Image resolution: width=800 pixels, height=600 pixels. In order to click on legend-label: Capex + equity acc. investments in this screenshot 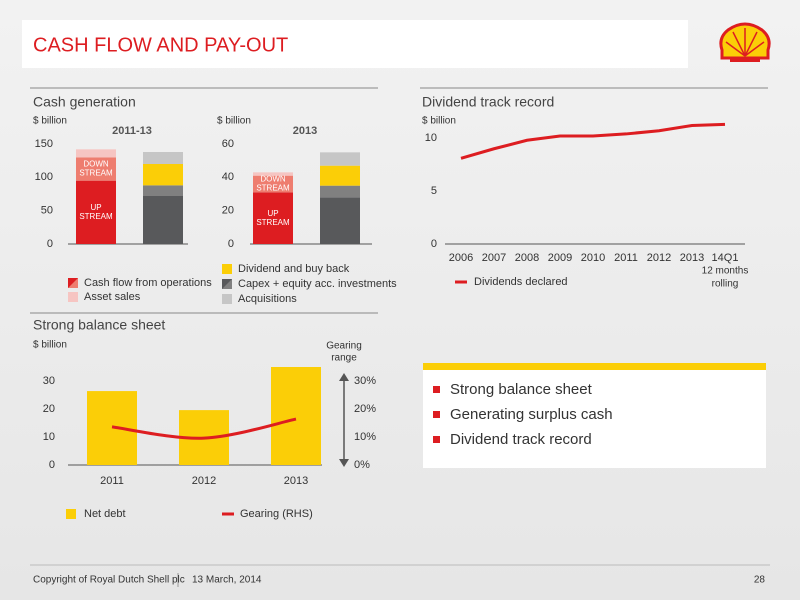, I will do `click(317, 284)`.